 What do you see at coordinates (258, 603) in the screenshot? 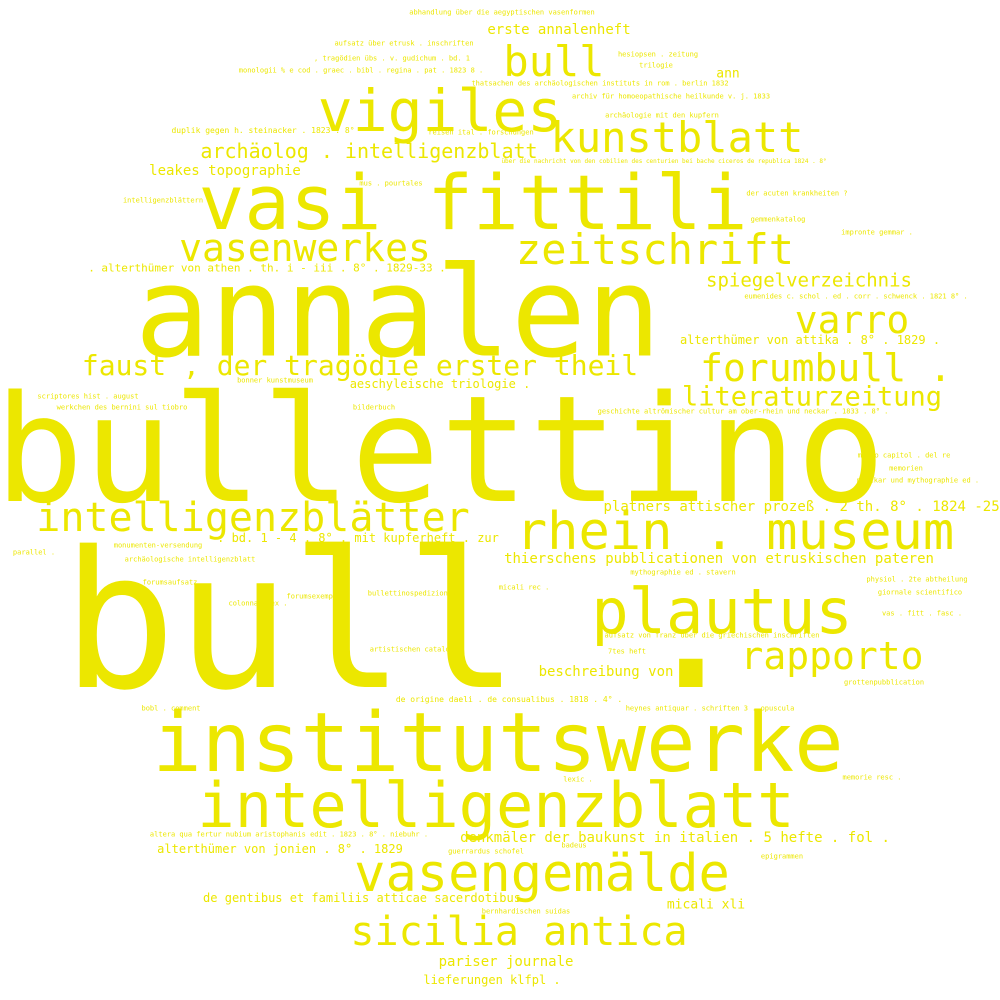
I see `word-colonna-alex: colonna alex .` at bounding box center [258, 603].